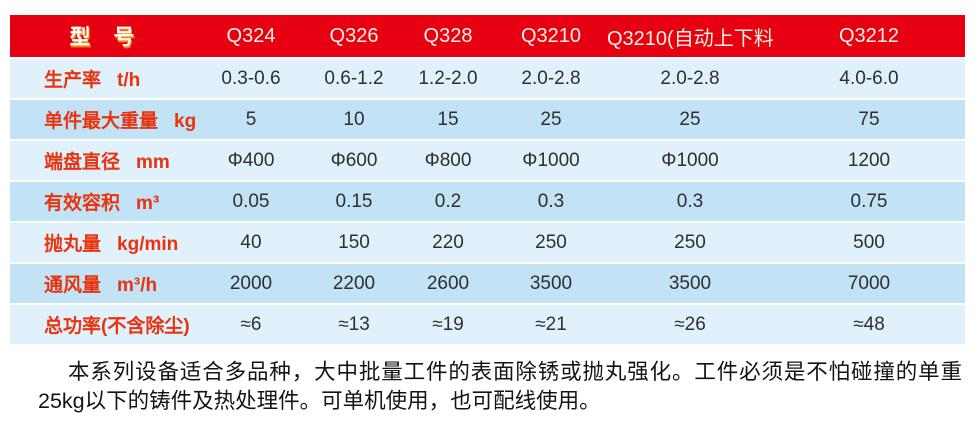  I want to click on row-unit: t/h, so click(129, 80).